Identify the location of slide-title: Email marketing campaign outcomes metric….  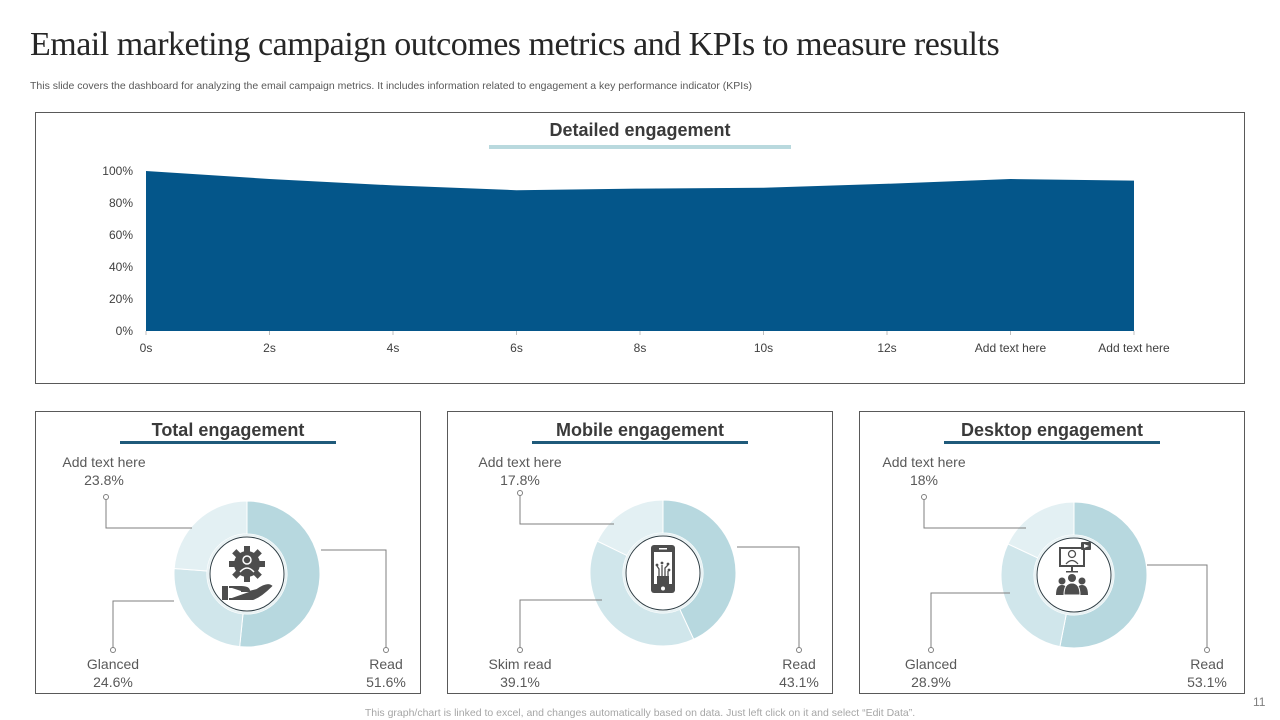
(515, 44).